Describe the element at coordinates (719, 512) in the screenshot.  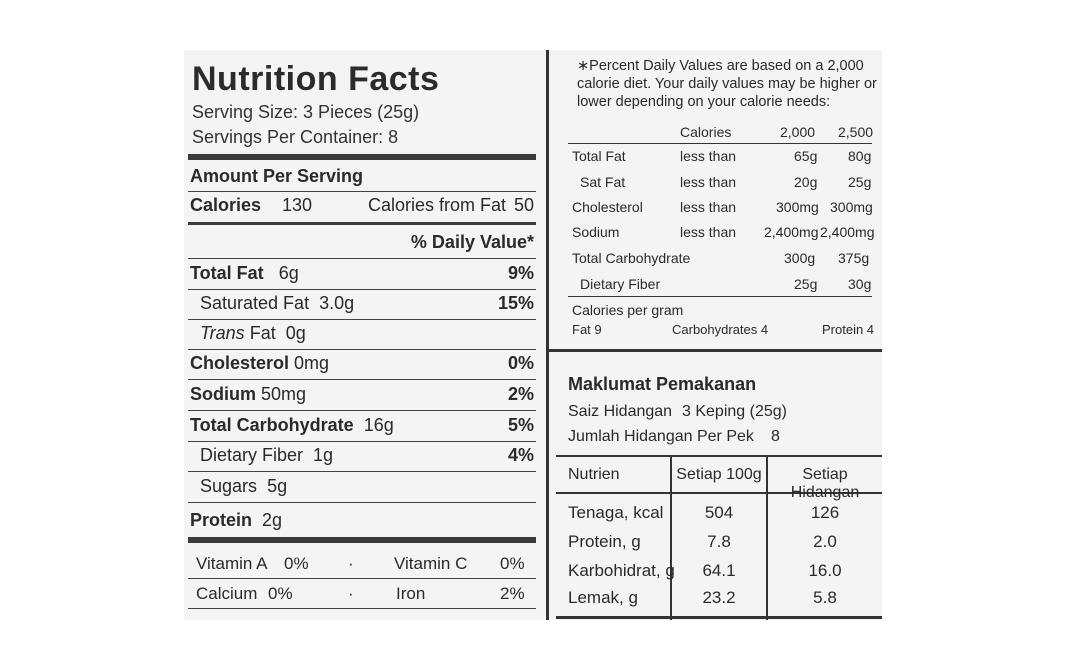
I see `table-row-per100: 504` at that location.